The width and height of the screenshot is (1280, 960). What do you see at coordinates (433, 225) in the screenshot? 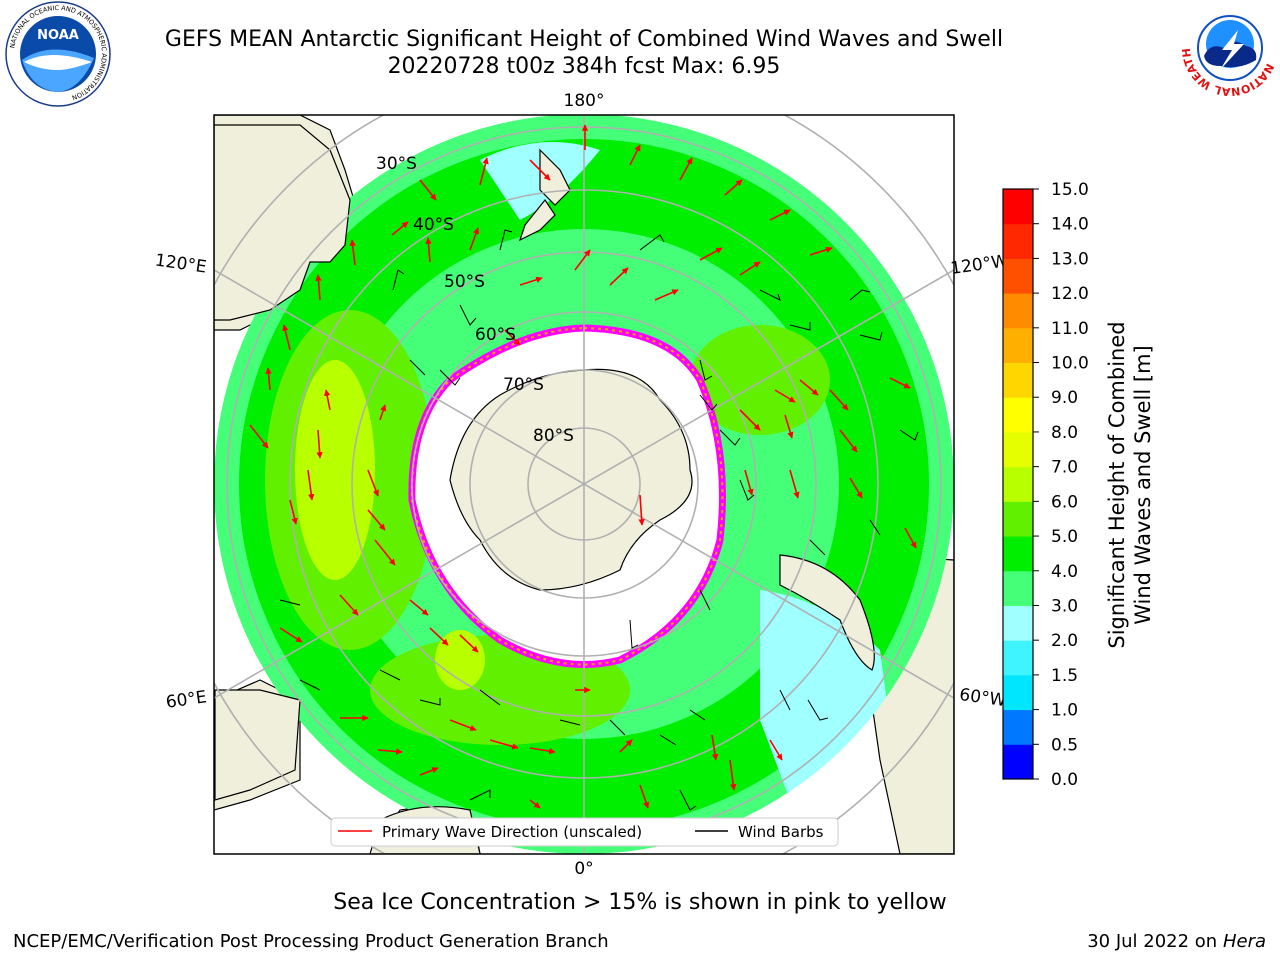
I see `lat-label-40s: 40°S` at bounding box center [433, 225].